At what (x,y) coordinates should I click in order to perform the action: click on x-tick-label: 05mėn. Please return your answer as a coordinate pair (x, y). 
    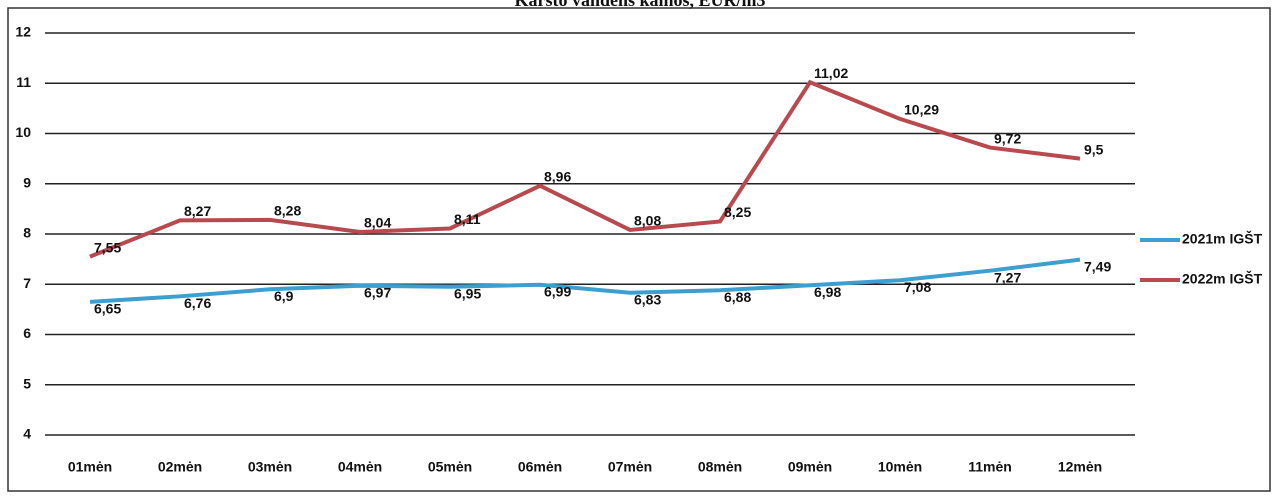
    Looking at the image, I should click on (450, 467).